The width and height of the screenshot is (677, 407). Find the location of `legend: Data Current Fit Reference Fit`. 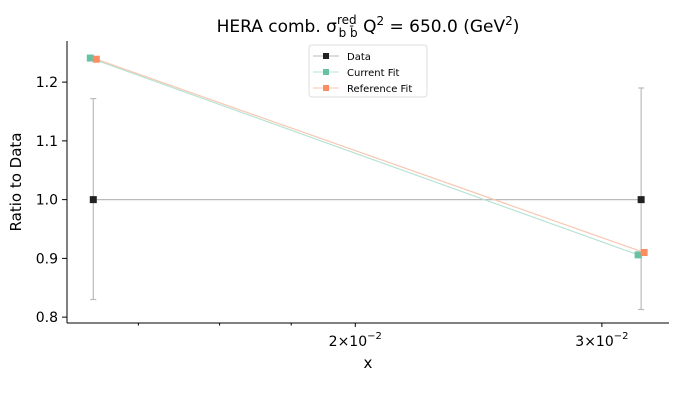

legend: Data Current Fit Reference Fit is located at coordinates (368, 71).